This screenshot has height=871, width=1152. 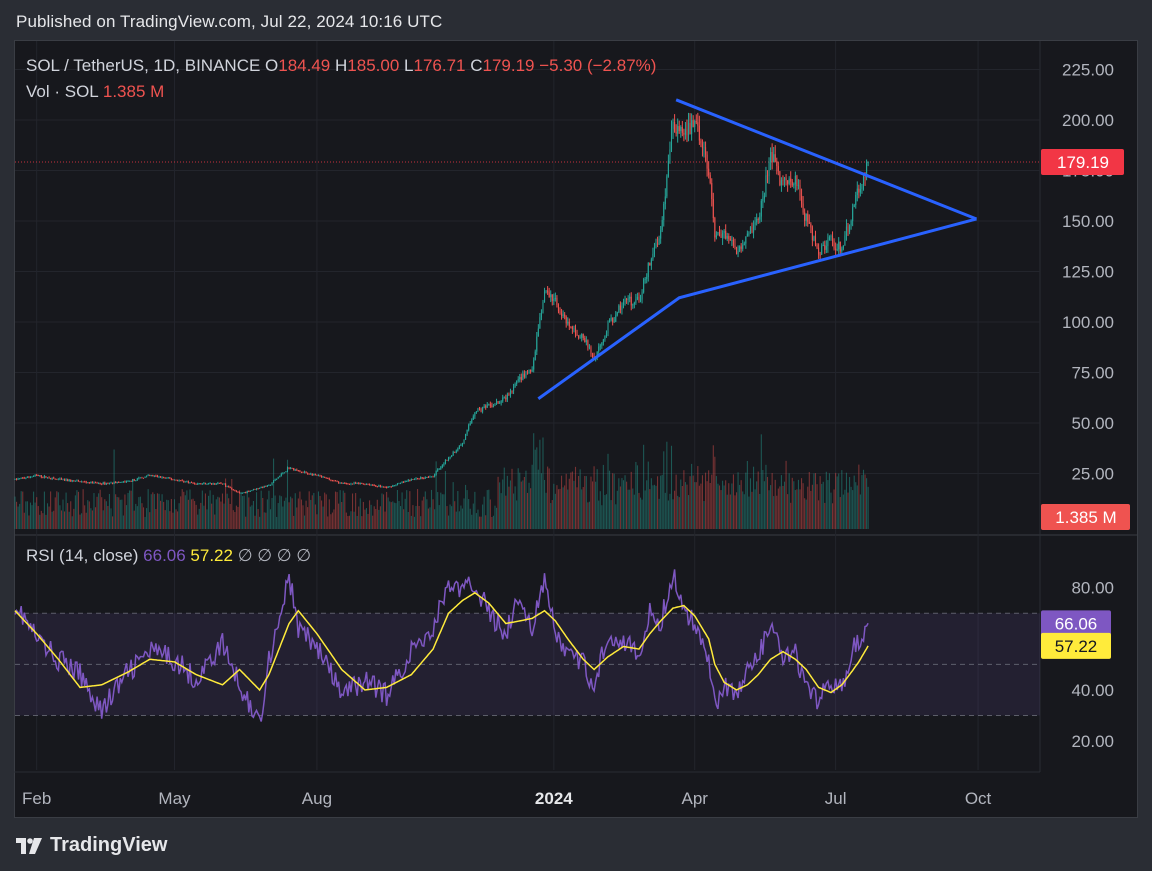 What do you see at coordinates (978, 798) in the screenshot?
I see `time-tick-label: Oct` at bounding box center [978, 798].